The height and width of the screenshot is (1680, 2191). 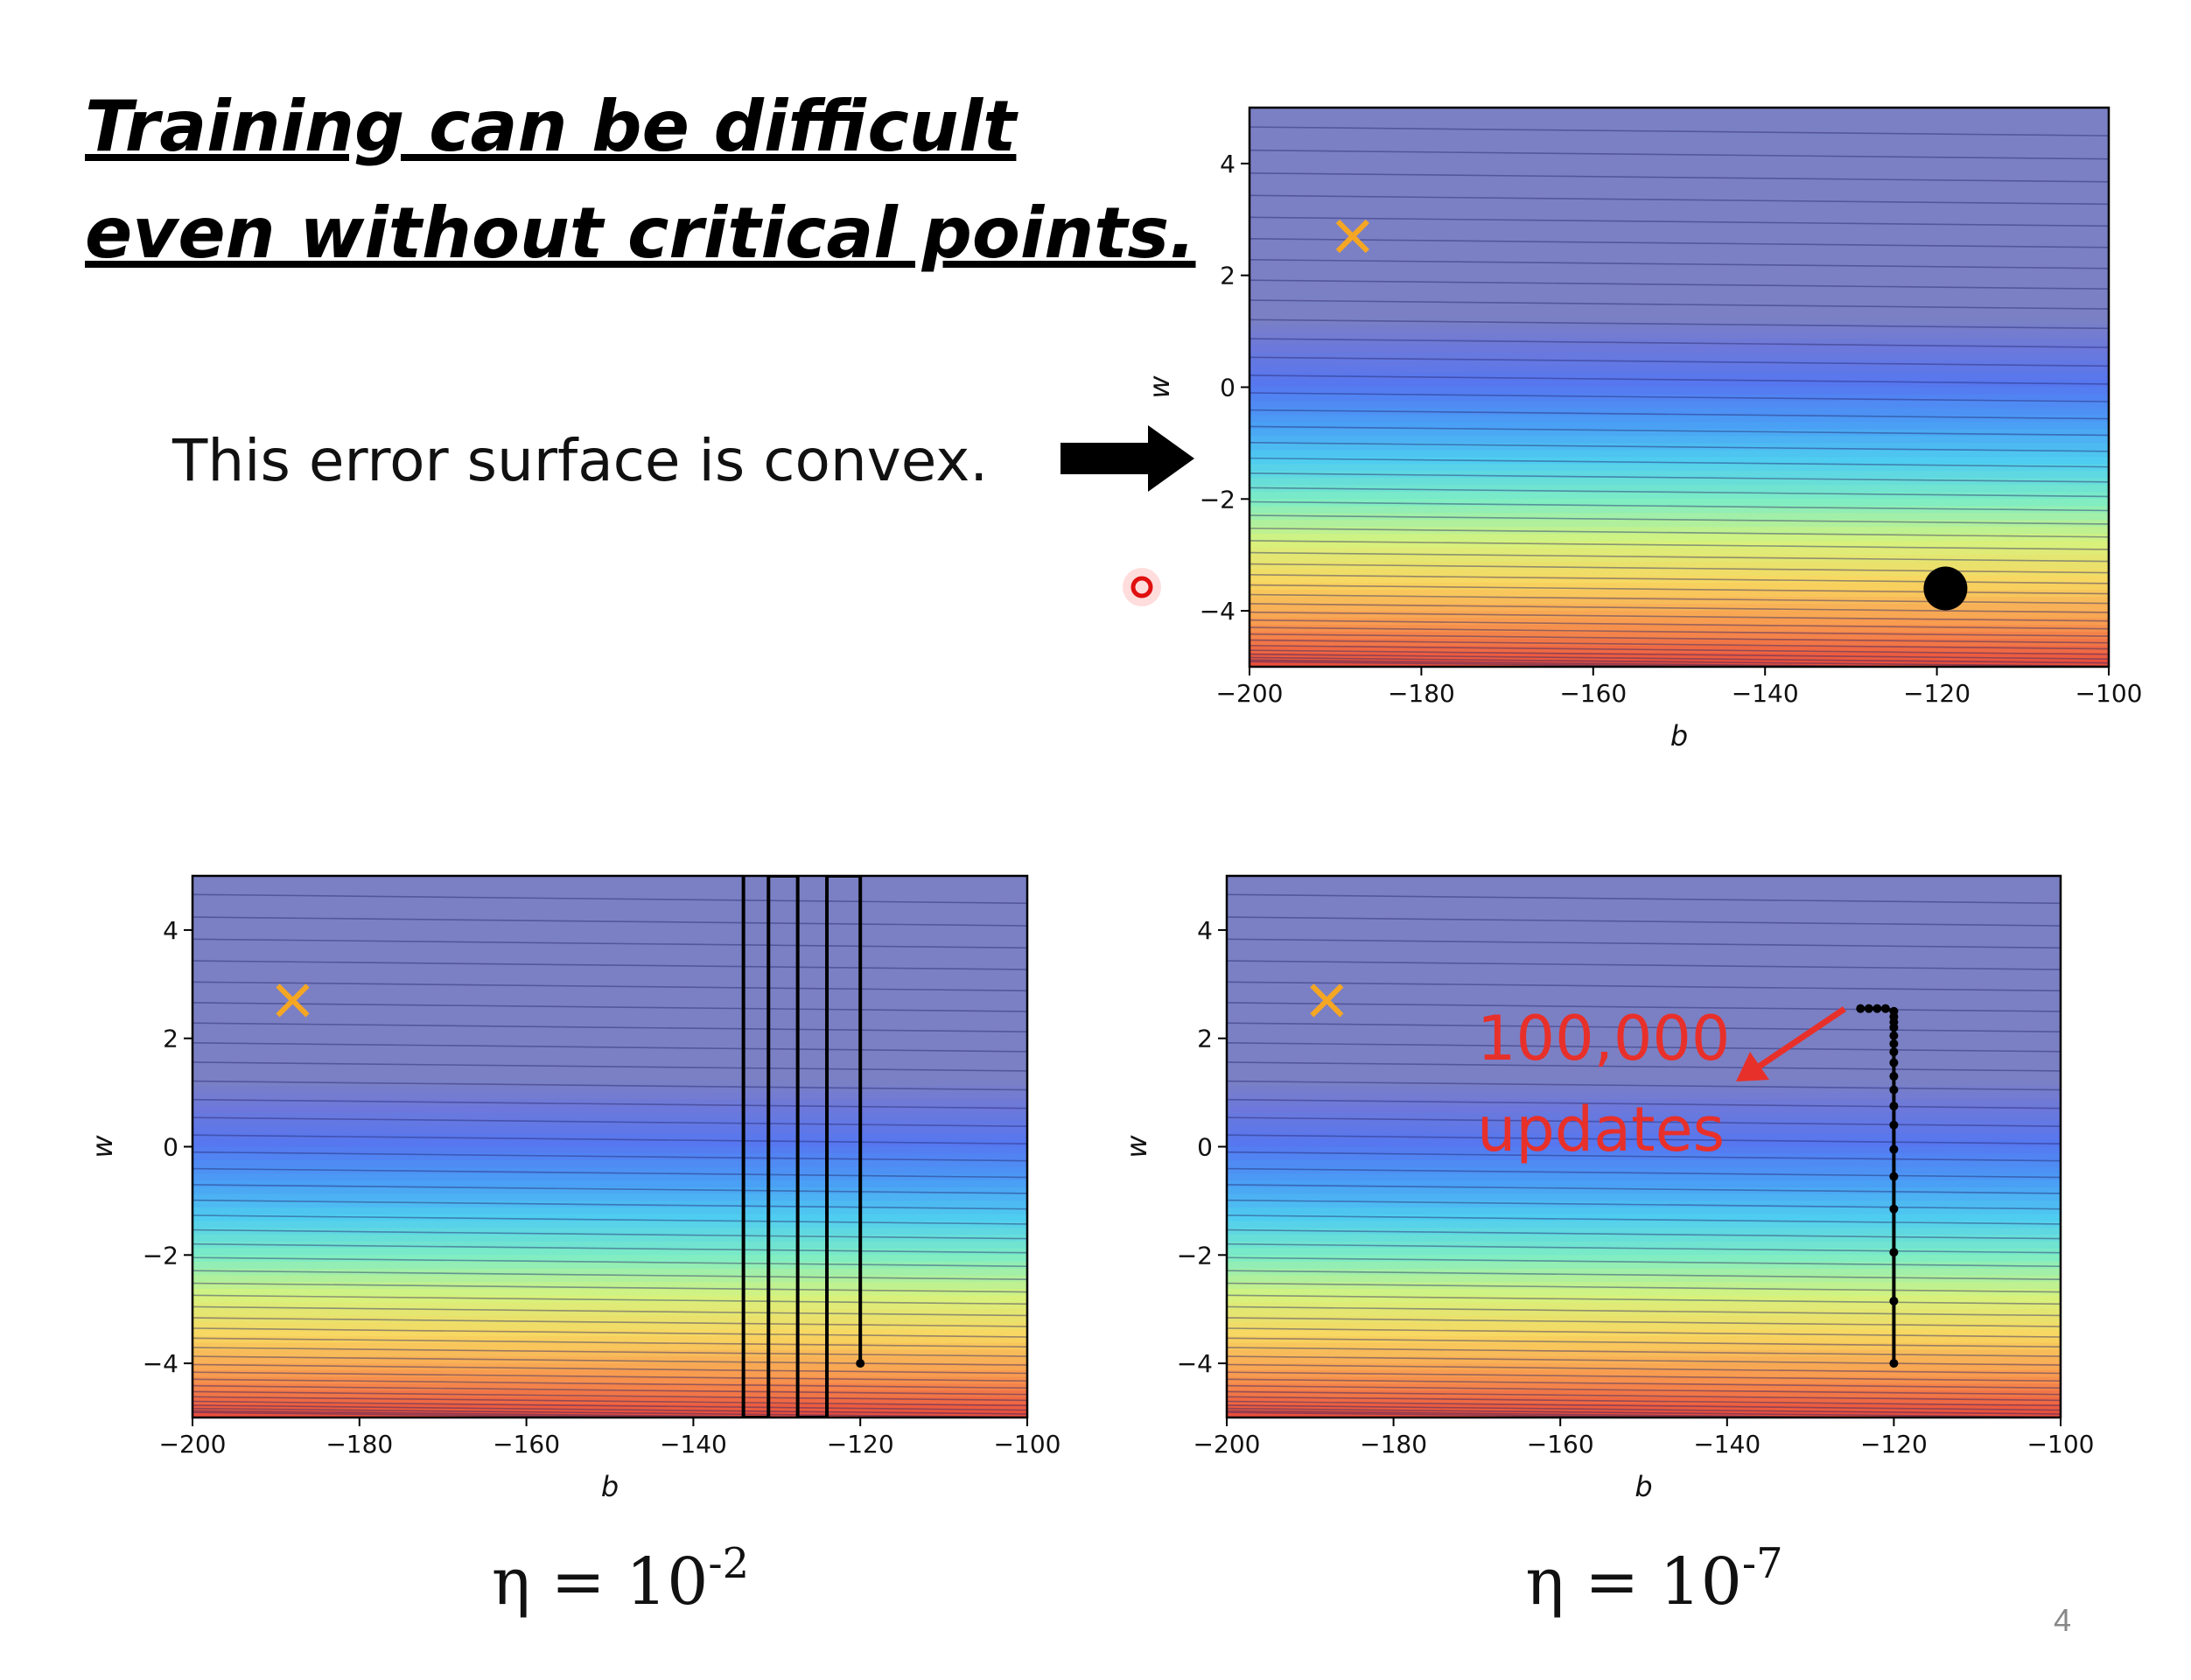 What do you see at coordinates (728, 1563) in the screenshot?
I see `caption-exponent: -2` at bounding box center [728, 1563].